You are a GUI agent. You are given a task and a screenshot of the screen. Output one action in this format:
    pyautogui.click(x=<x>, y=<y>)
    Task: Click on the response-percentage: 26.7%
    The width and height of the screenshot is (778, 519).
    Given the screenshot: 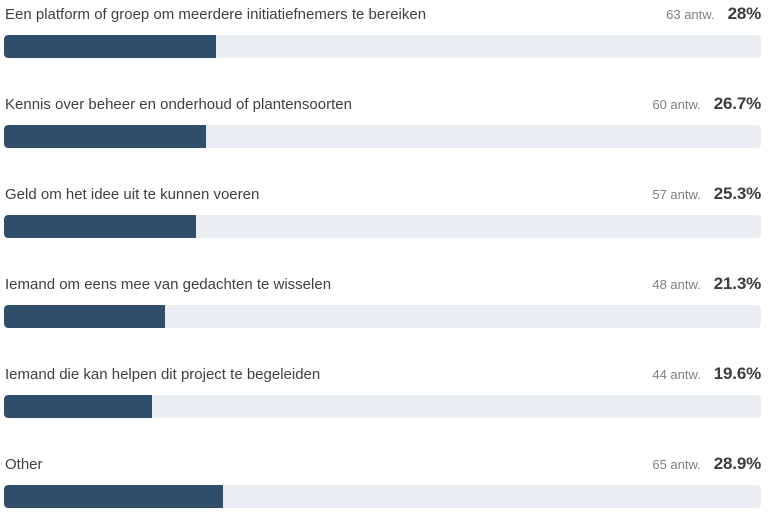 What is the action you would take?
    pyautogui.click(x=737, y=103)
    